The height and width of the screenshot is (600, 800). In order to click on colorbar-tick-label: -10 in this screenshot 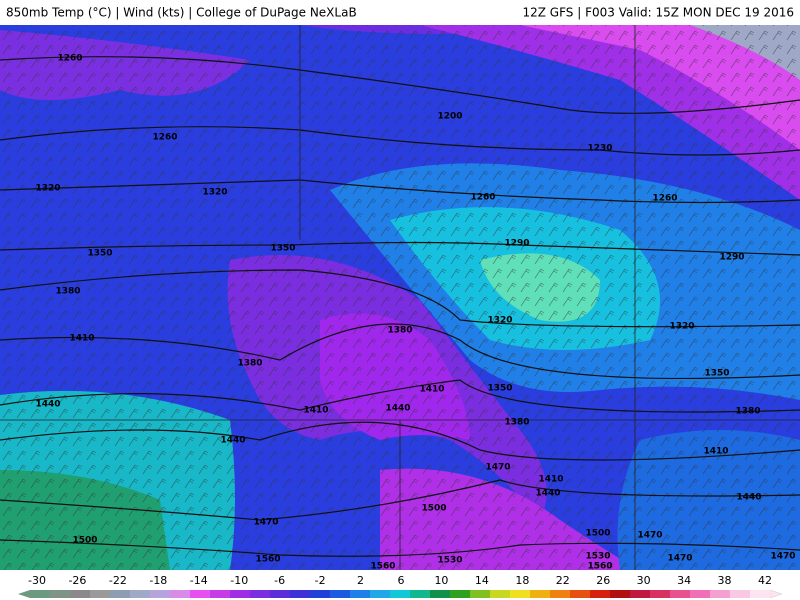, I will do `click(239, 580)`.